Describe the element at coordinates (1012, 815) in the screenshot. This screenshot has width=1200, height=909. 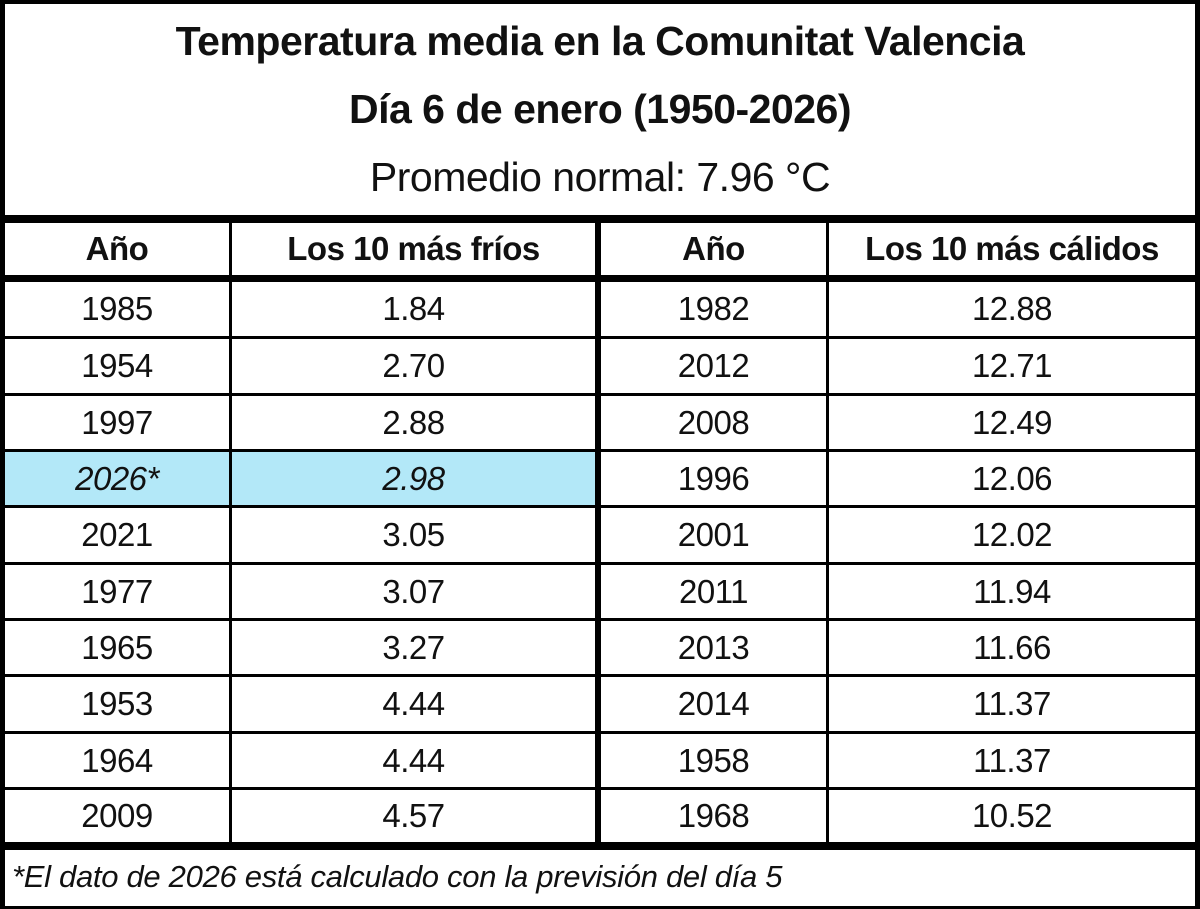
I see `warm-value: 10.52` at that location.